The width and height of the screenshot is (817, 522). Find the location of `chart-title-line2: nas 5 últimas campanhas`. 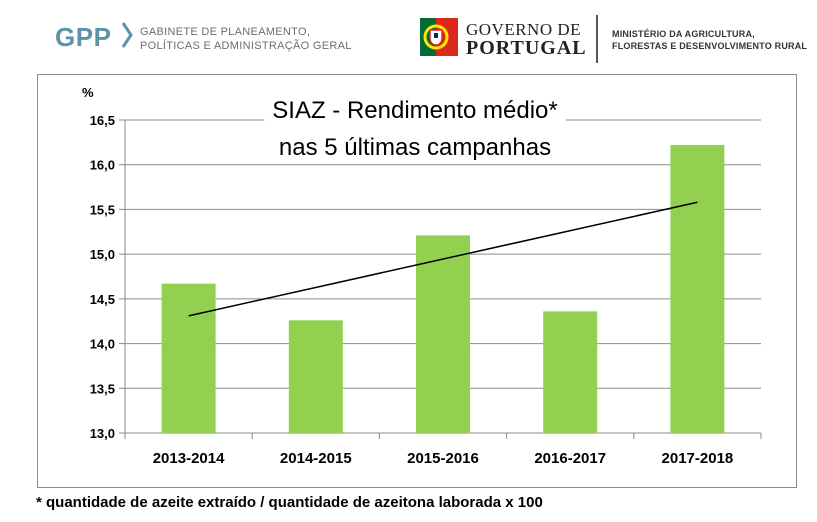

chart-title-line2: nas 5 últimas campanhas is located at coordinates (415, 147).